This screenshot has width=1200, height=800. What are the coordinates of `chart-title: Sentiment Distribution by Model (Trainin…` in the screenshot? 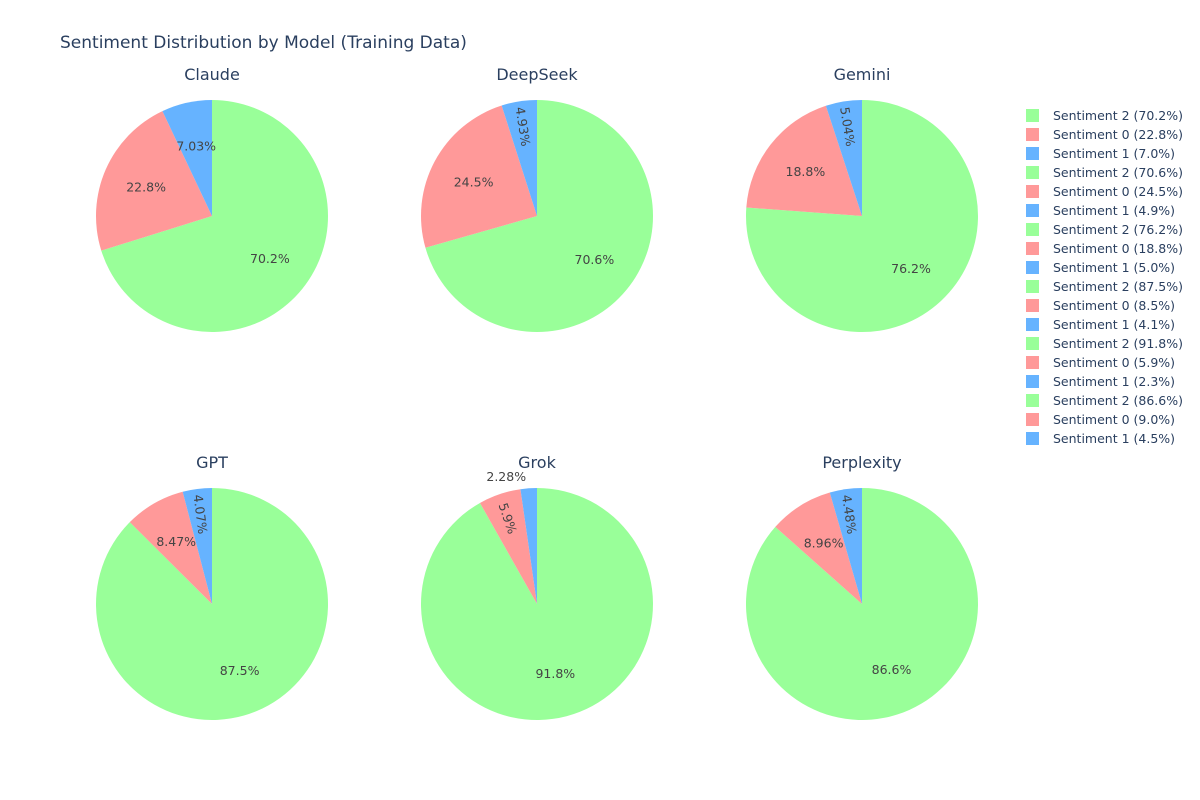 It's located at (263, 43).